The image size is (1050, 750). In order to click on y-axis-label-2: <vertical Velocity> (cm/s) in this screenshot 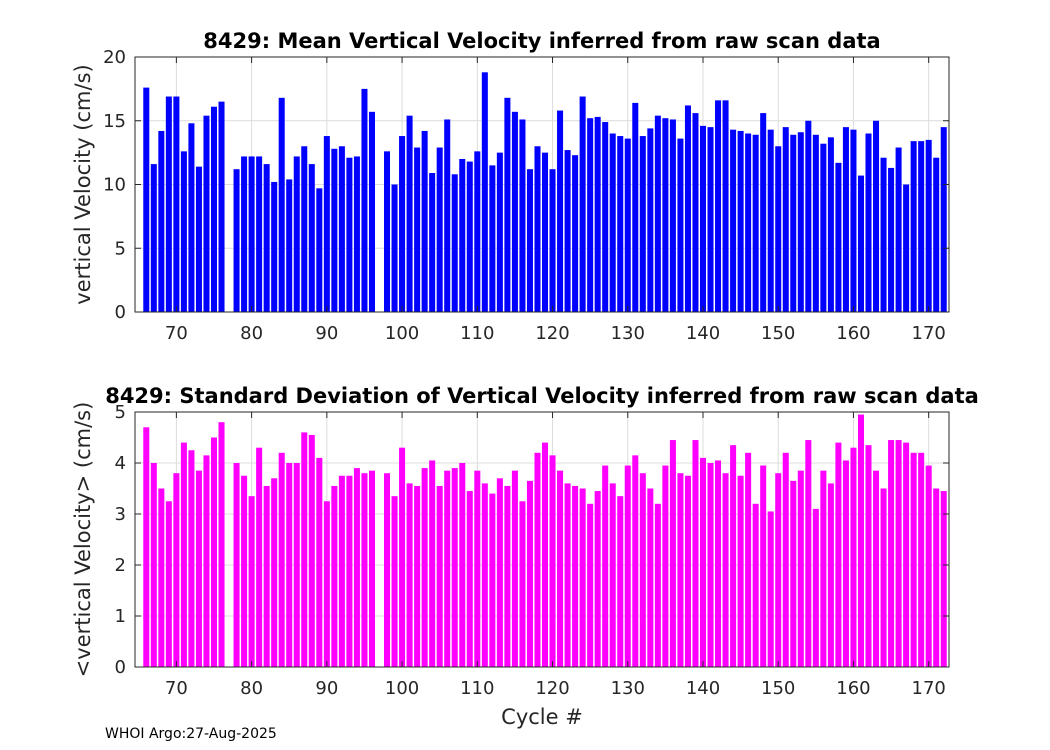, I will do `click(83, 540)`.